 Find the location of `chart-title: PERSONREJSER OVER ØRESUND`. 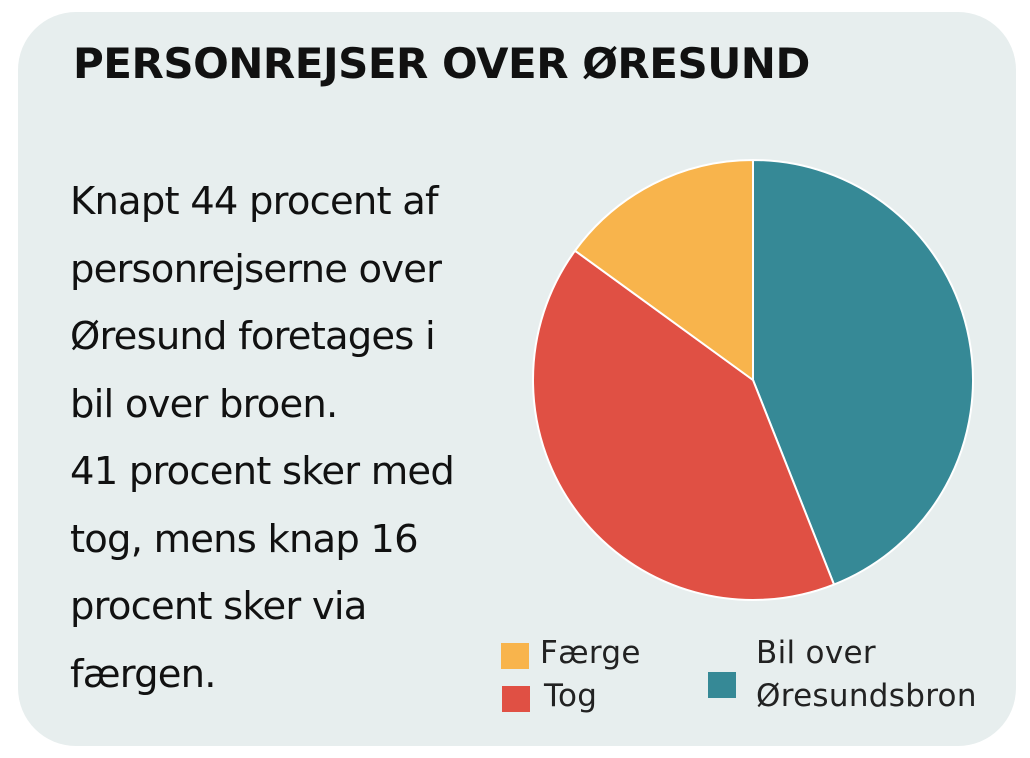

chart-title: PERSONREJSER OVER ØRESUND is located at coordinates (441, 63).